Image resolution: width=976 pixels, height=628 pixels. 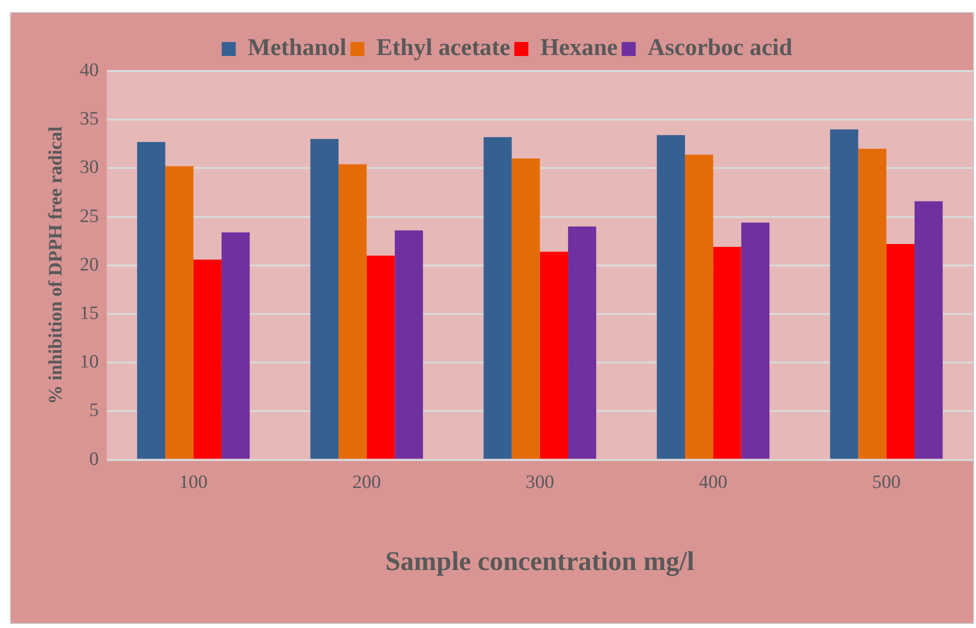 What do you see at coordinates (55, 265) in the screenshot?
I see `y-axis-title: % inhibition of DPPH free radical` at bounding box center [55, 265].